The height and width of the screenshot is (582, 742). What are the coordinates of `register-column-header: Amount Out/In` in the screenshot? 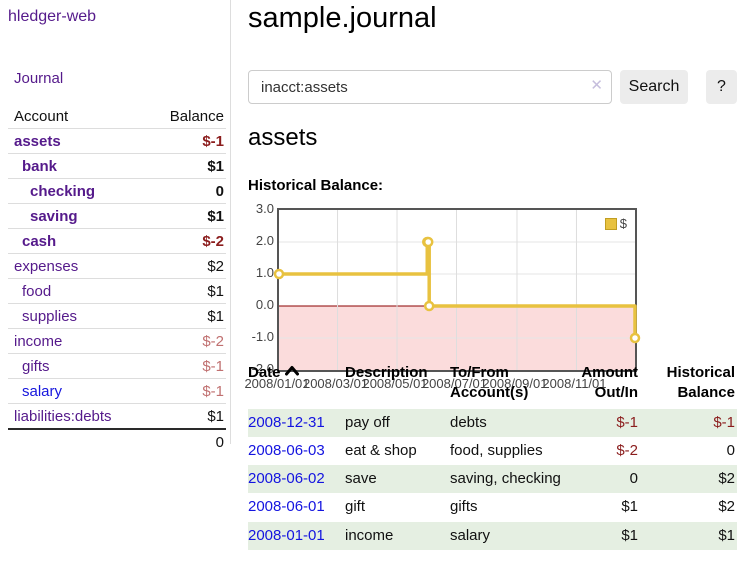 It's located at (605, 384).